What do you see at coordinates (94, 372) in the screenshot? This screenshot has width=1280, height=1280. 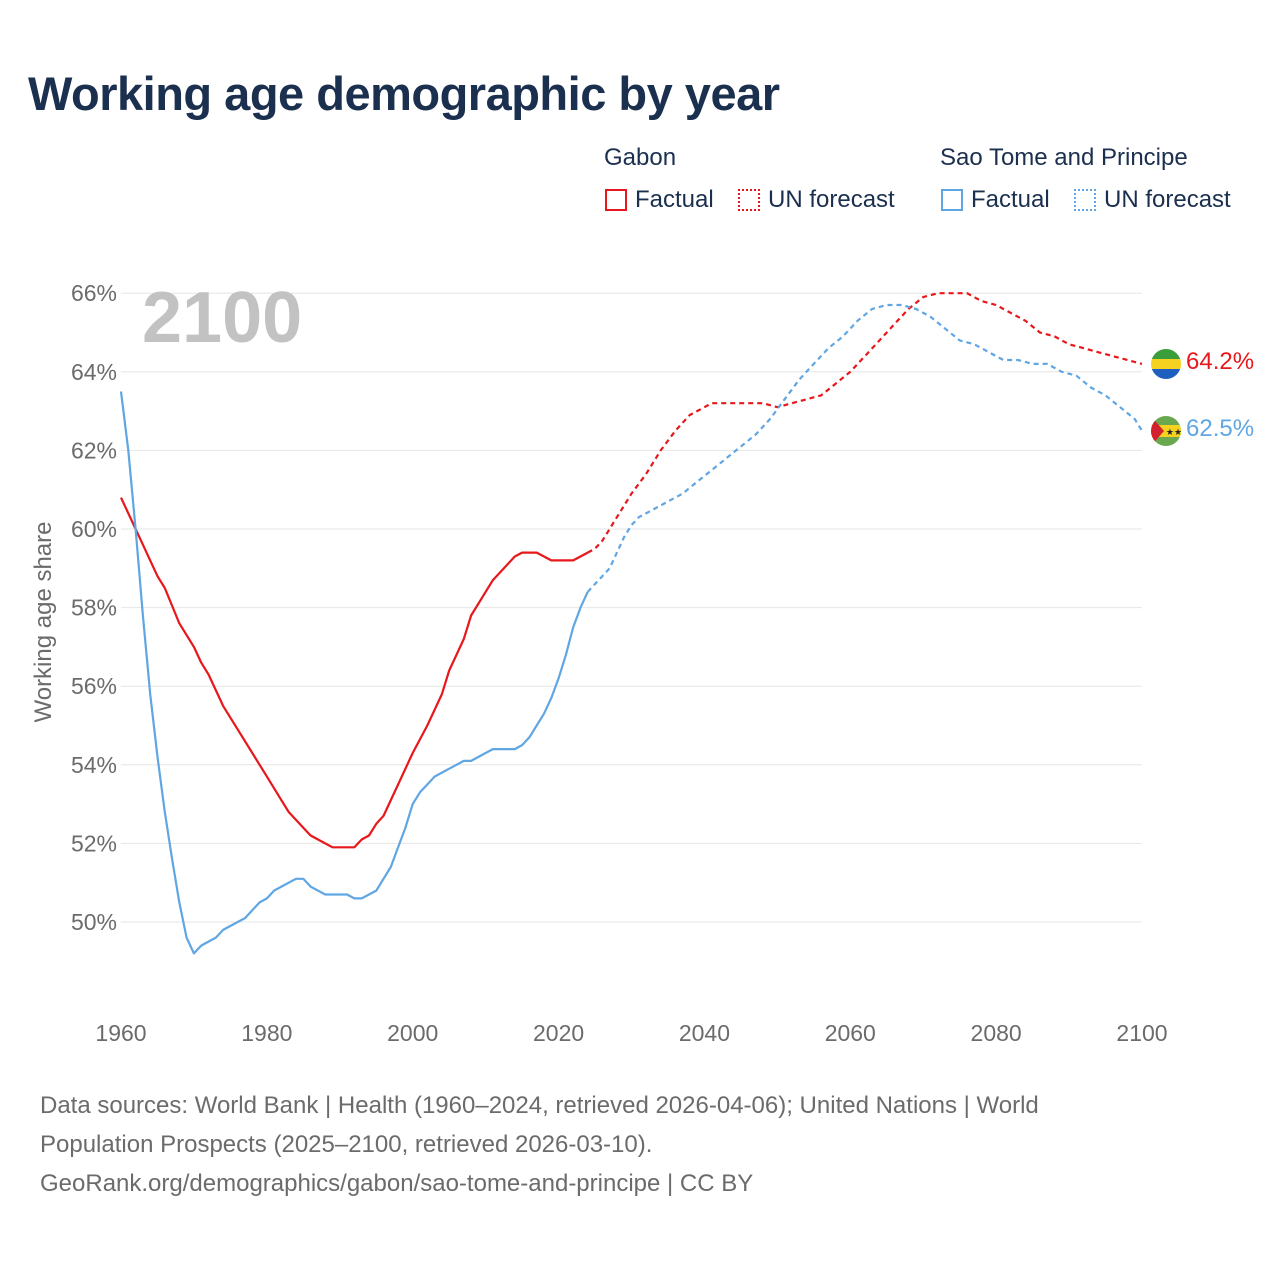 I see `y-tick-label: 64%` at bounding box center [94, 372].